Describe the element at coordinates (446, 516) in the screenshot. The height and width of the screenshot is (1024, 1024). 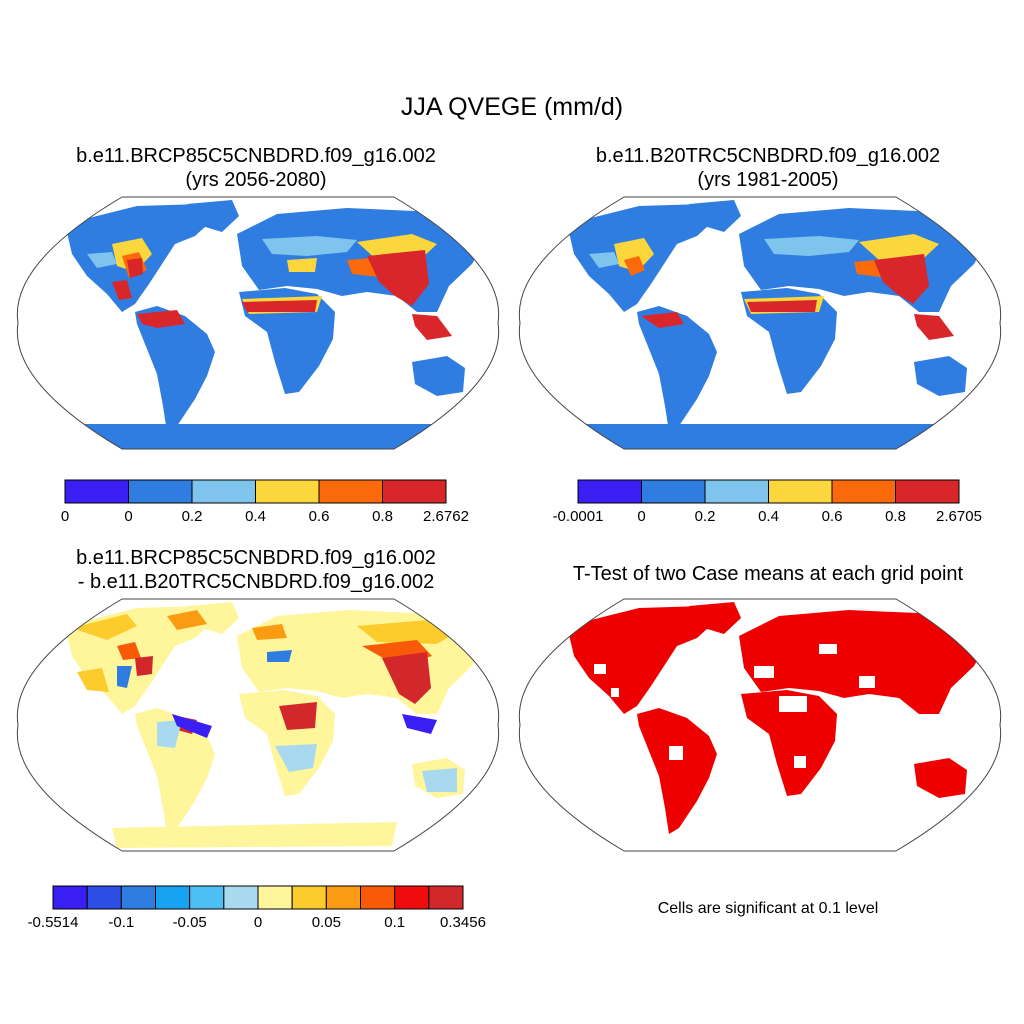
I see `colorbar-tick-label: 2.6762` at that location.